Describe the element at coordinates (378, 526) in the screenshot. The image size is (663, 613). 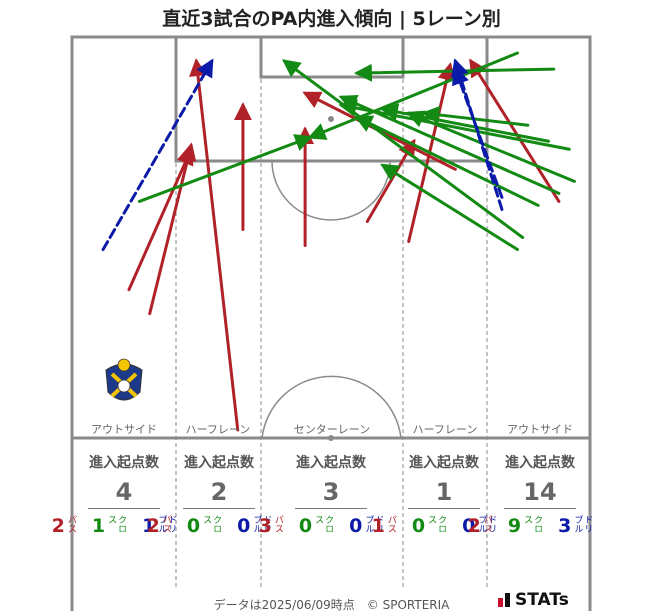
I see `pass-count: 1` at that location.